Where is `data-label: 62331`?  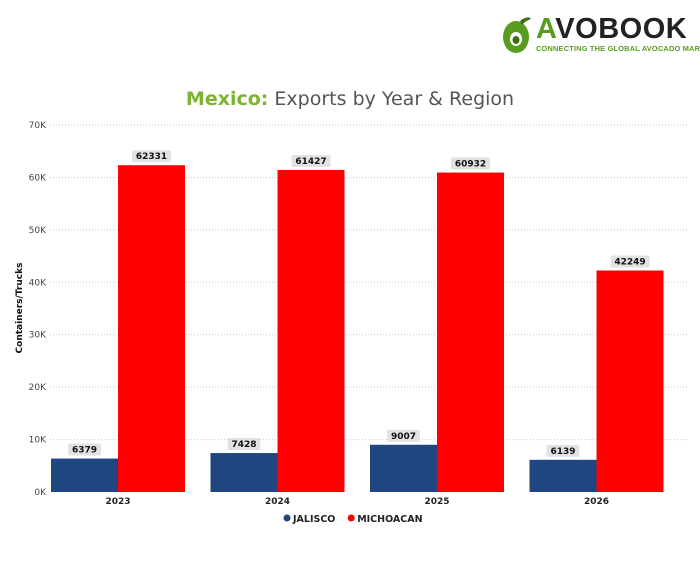 data-label: 62331 is located at coordinates (151, 157).